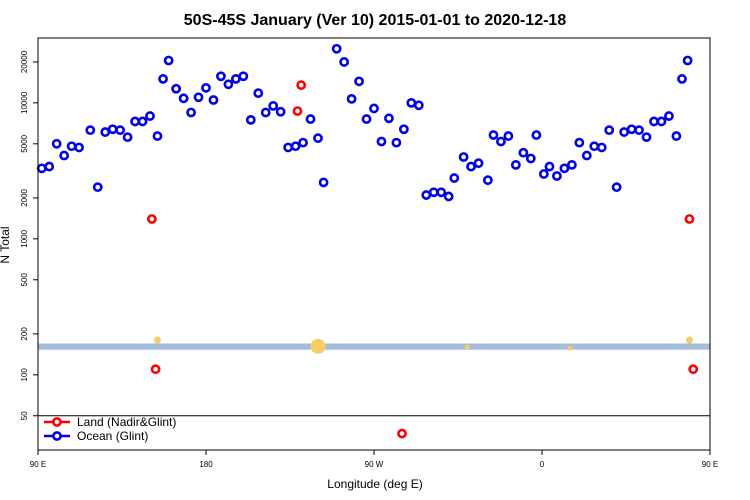 The height and width of the screenshot is (500, 750). Describe the element at coordinates (6, 244) in the screenshot. I see `y-axis-label: N Total` at that location.